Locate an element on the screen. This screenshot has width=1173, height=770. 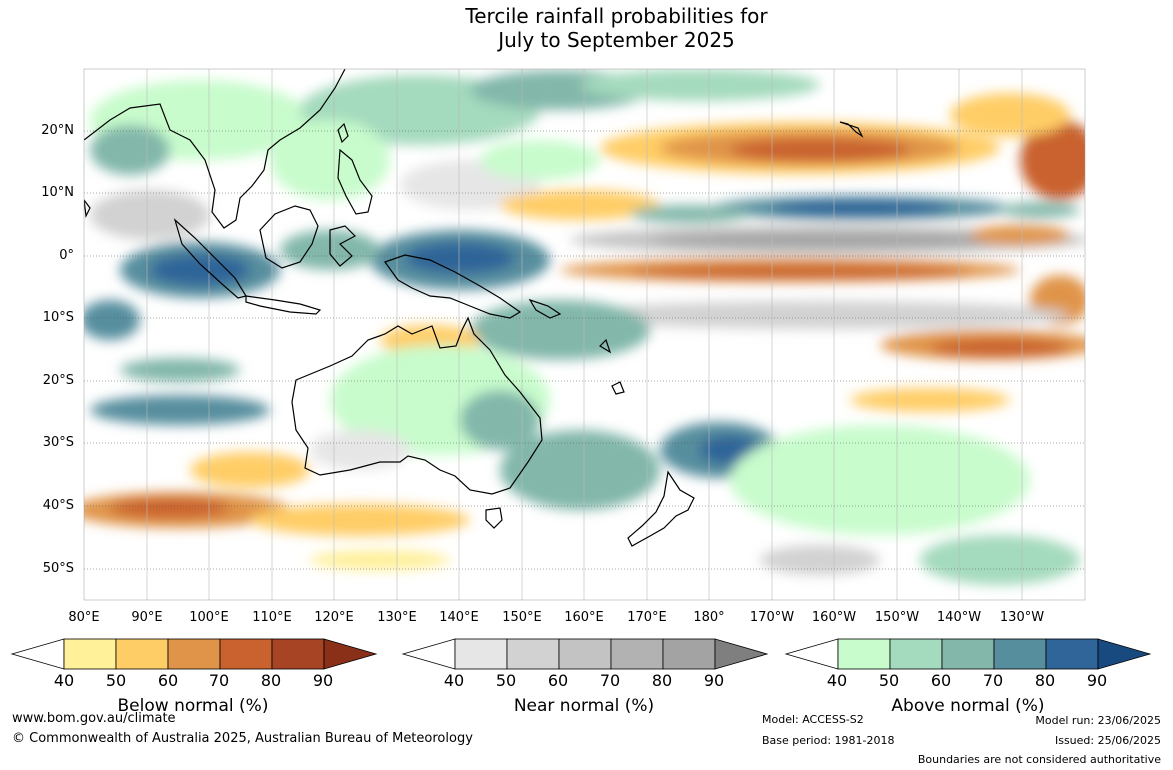
above-tick-90: 90 is located at coordinates (1097, 680).